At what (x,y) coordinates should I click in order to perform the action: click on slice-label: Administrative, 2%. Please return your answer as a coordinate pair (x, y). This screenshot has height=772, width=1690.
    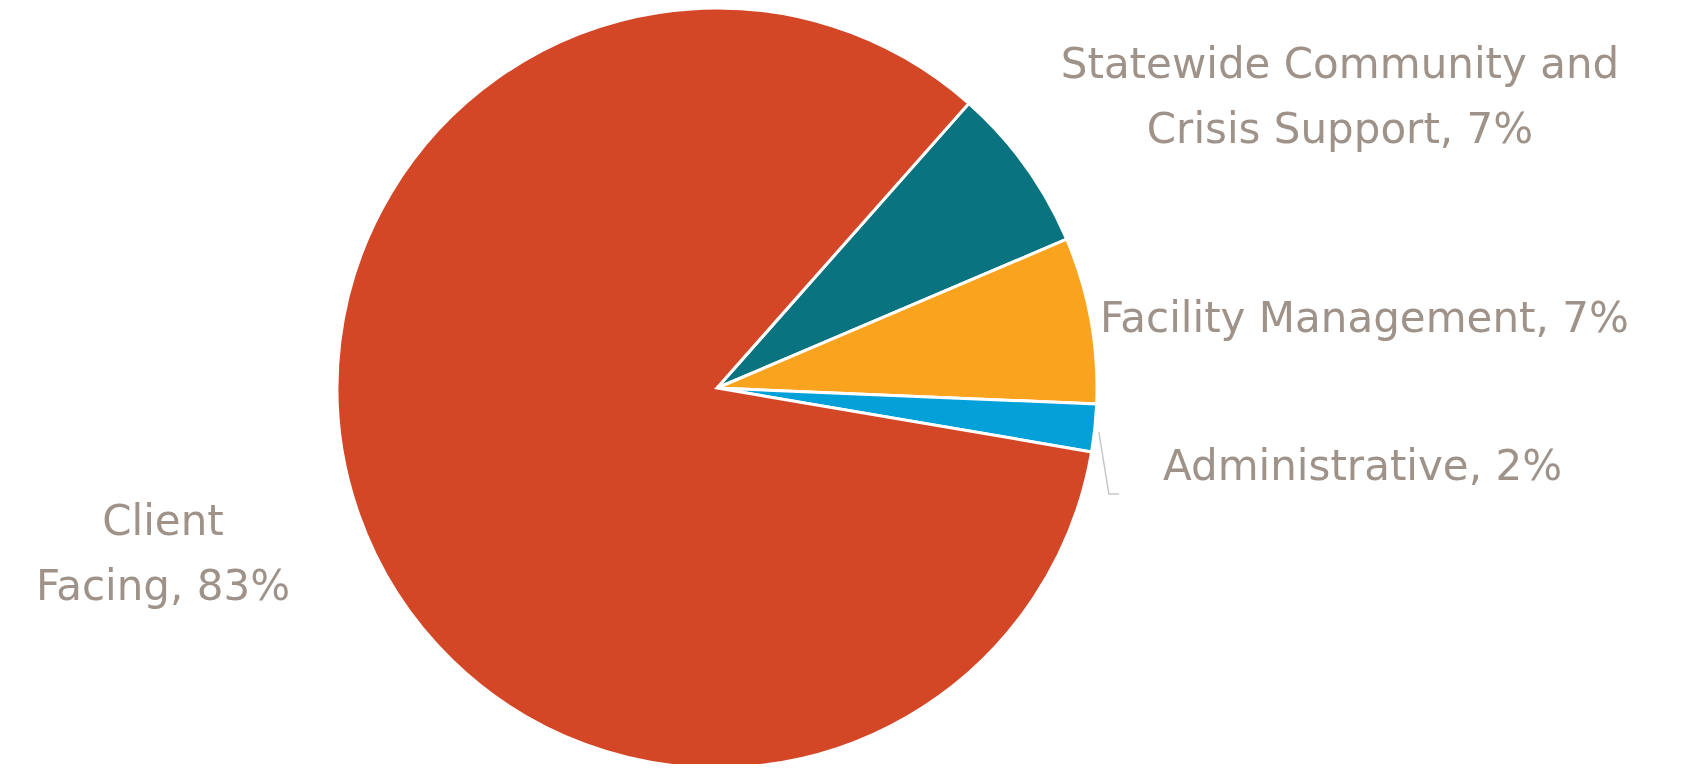
    Looking at the image, I should click on (1363, 465).